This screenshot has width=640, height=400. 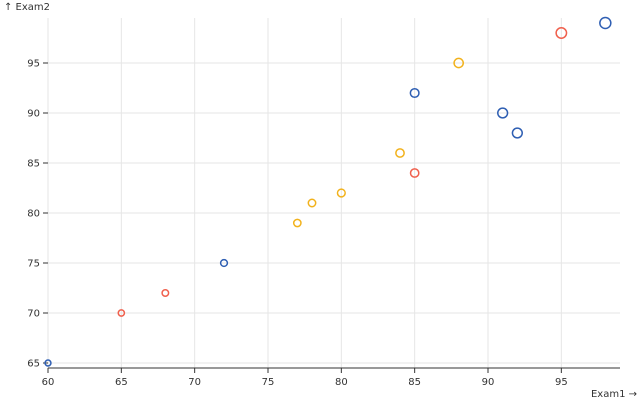 I want to click on y-tick-label: 75, so click(x=33, y=264).